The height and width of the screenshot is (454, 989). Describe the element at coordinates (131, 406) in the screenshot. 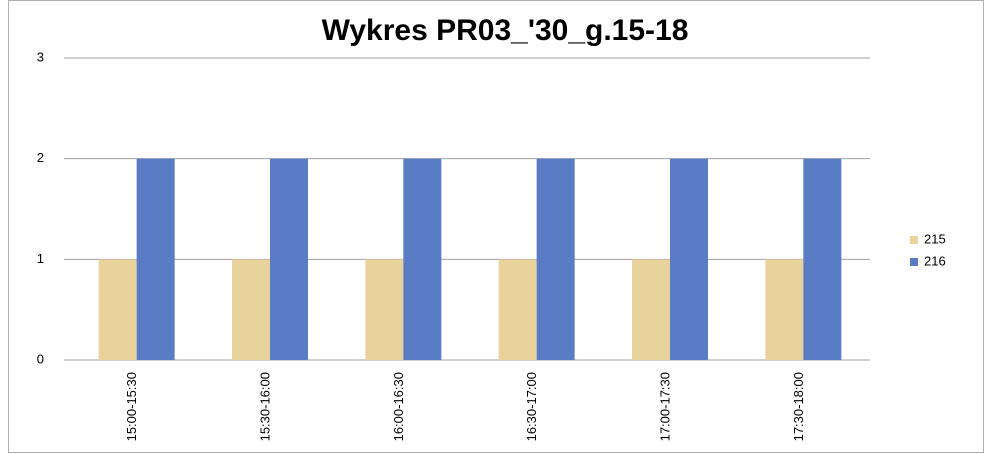

I see `x-tick-label: 15:00-15:30` at that location.